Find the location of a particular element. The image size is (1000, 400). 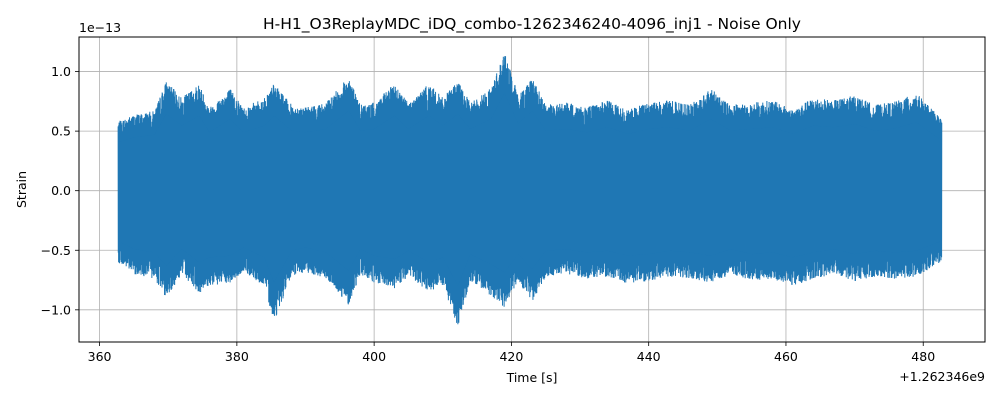

y-axis-scale-label: 1e−13 is located at coordinates (100, 27).